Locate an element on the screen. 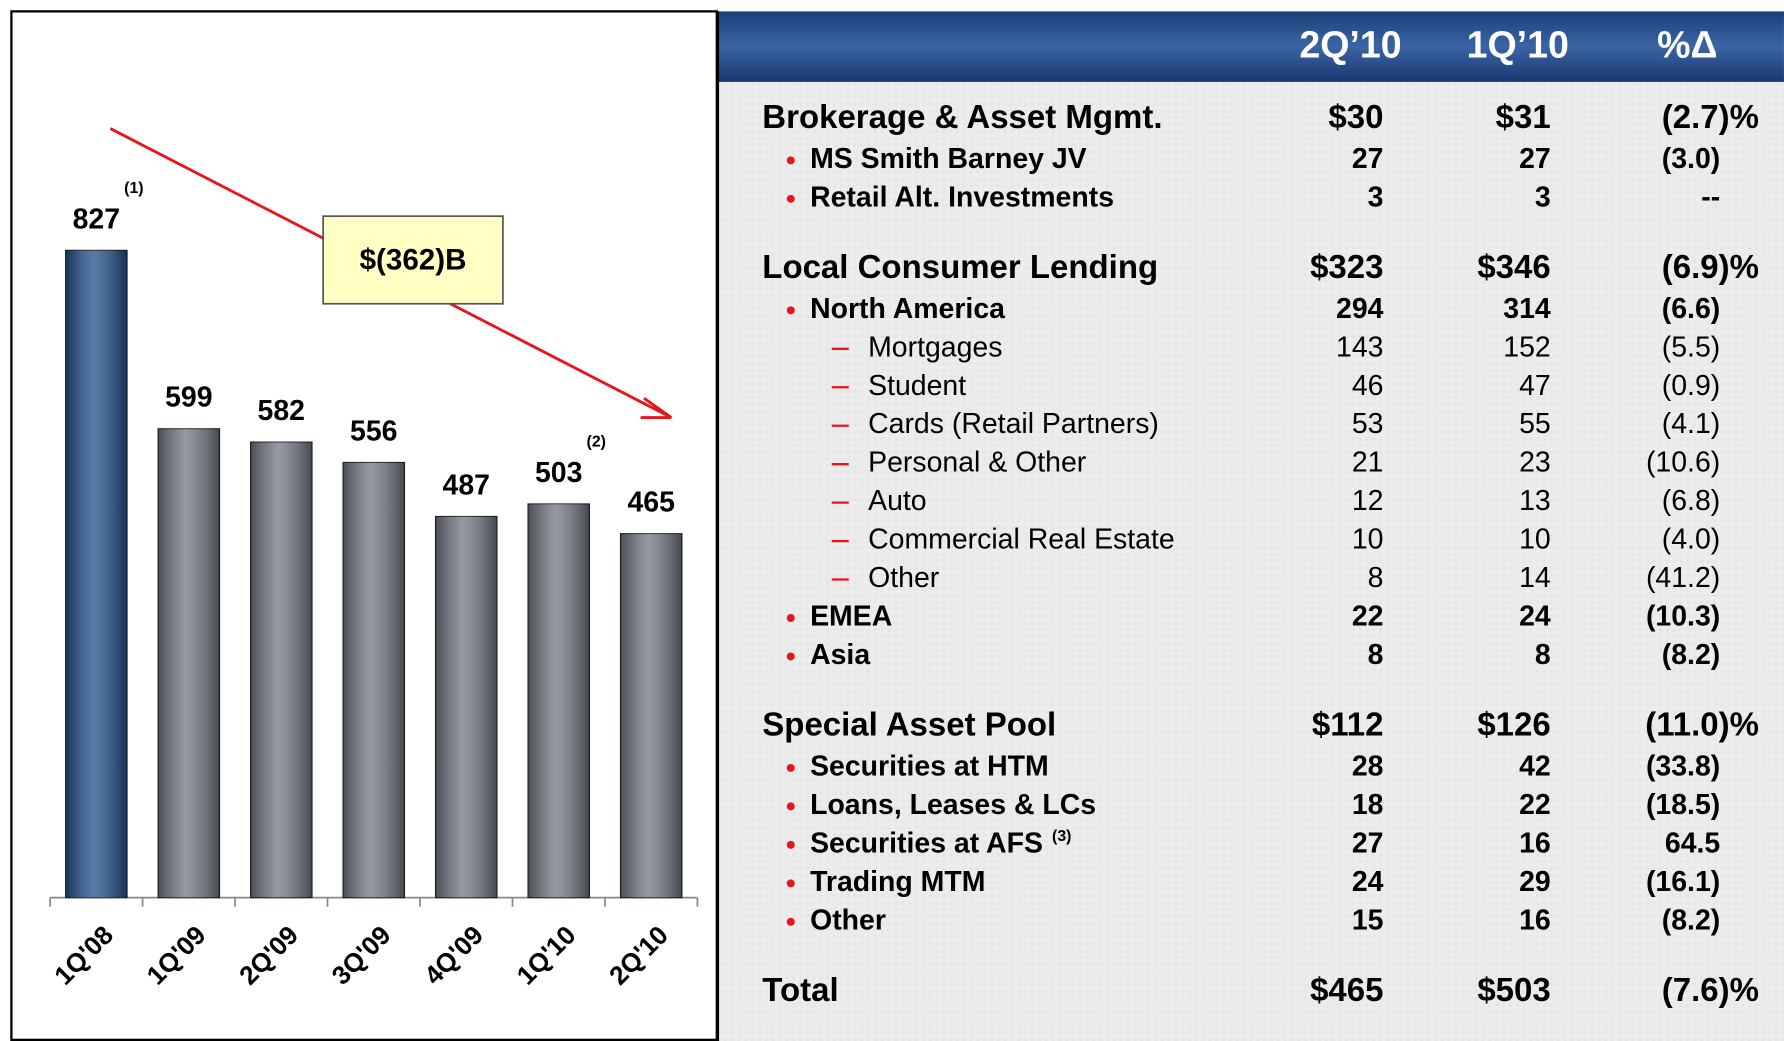 Image resolution: width=1784 pixels, height=1041 pixels. row-label: Retail Alt. Investments is located at coordinates (962, 197).